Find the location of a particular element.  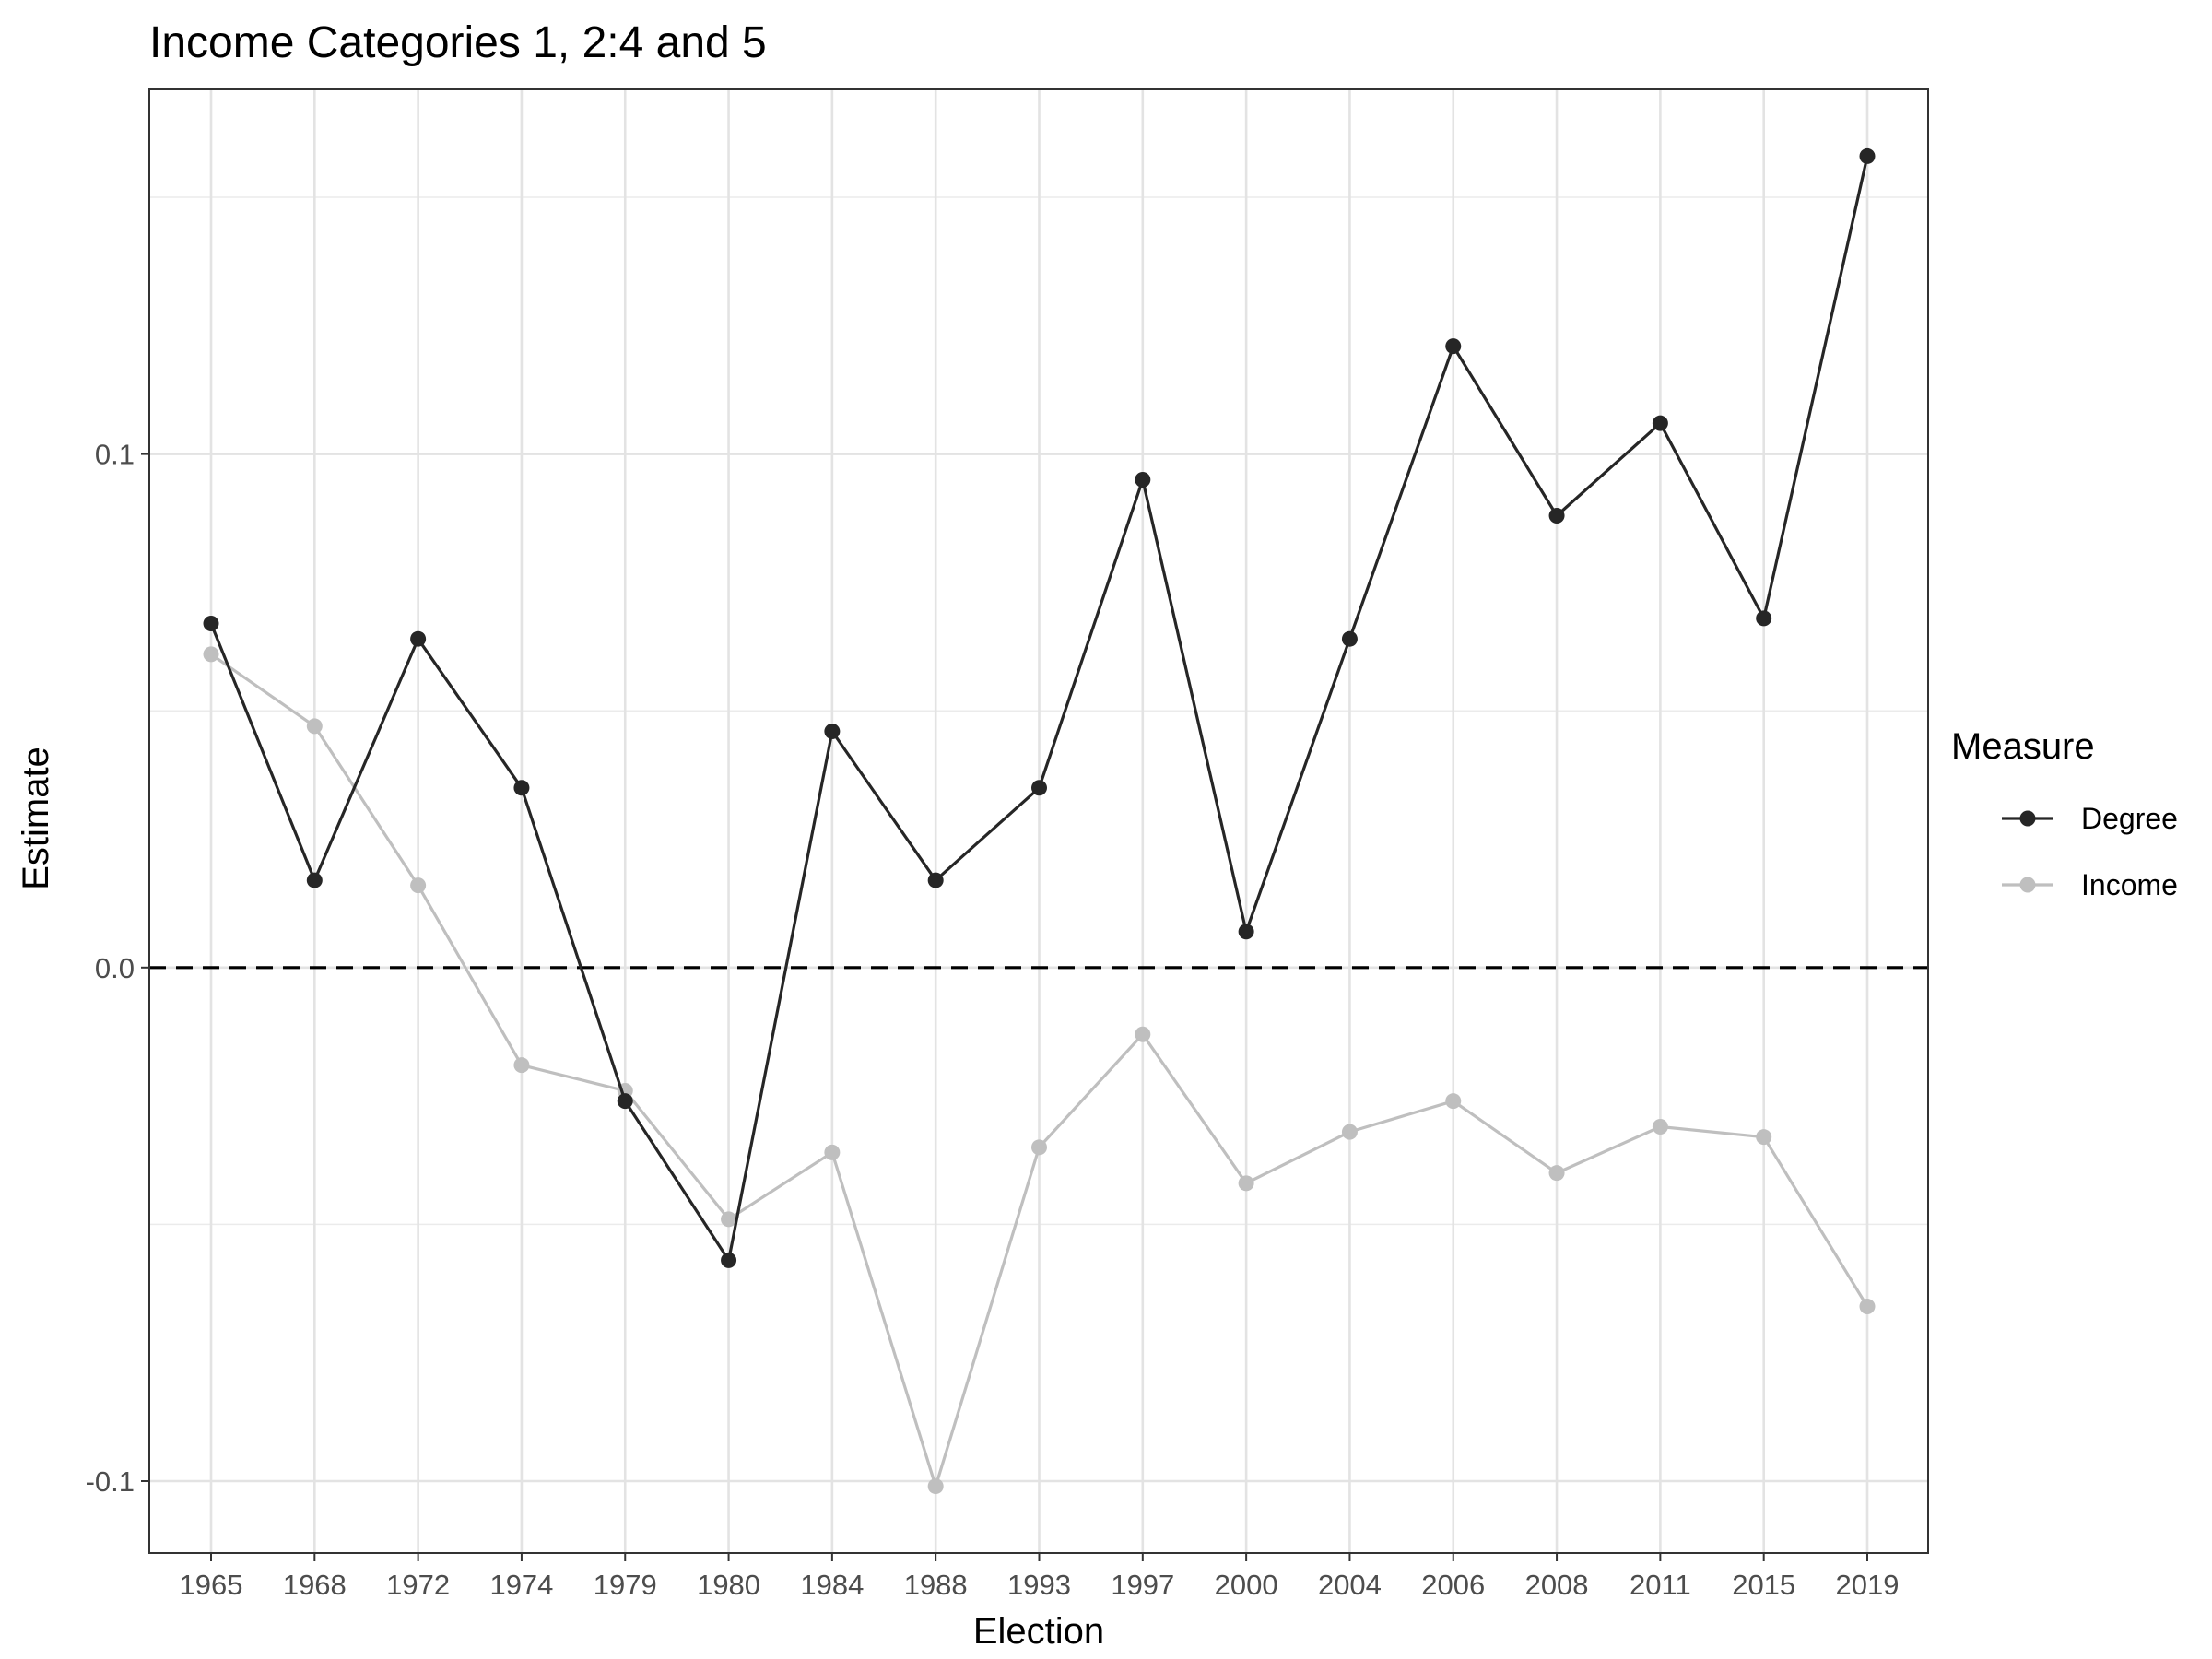

legend-label: Income is located at coordinates (2129, 884).